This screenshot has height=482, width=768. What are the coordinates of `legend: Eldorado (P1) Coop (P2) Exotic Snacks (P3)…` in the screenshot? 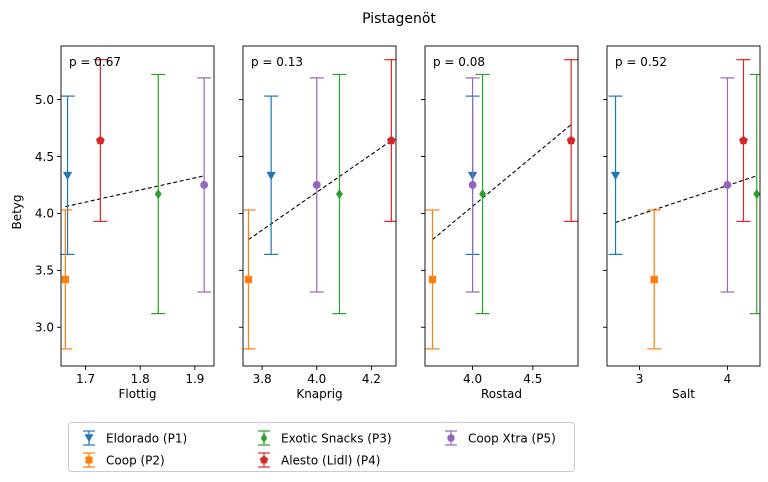 It's located at (321, 447).